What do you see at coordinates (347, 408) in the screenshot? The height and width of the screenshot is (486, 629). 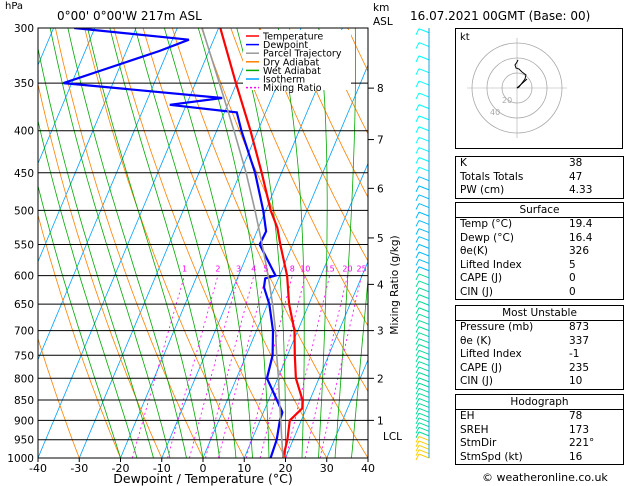 I see `isotherm-line` at bounding box center [347, 408].